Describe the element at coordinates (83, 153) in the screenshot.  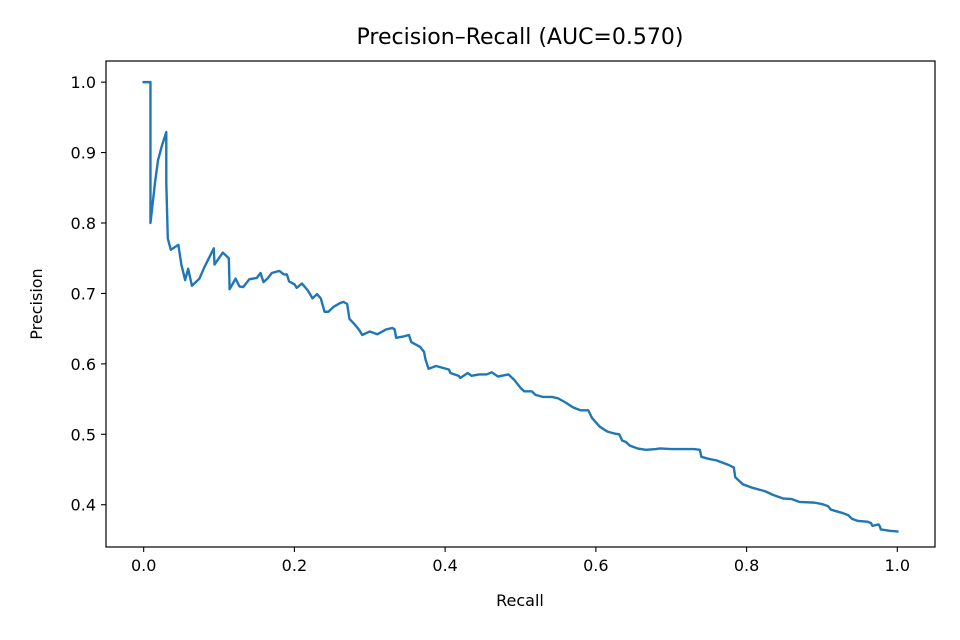
I see `y-tick-label: 0.9` at that location.